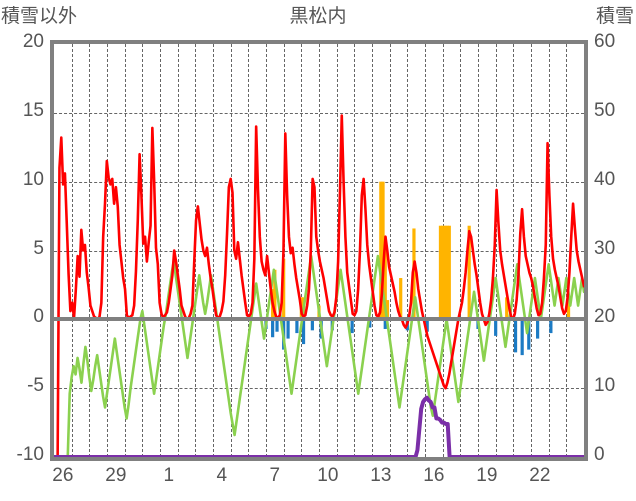 The height and width of the screenshot is (501, 636). I want to click on right-axis-title: 積雪, so click(614, 16).